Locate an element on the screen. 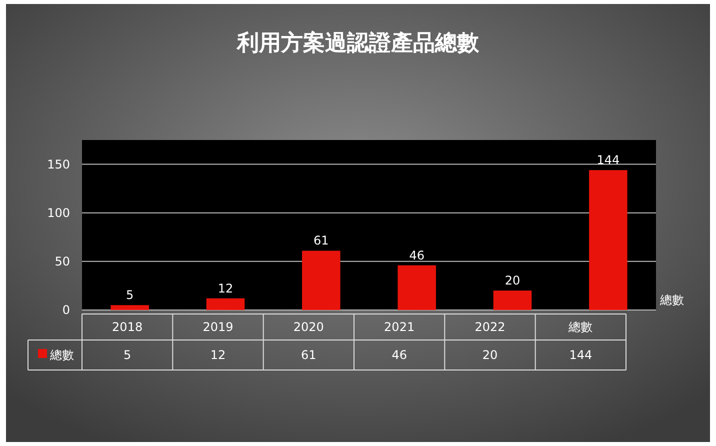 This screenshot has height=446, width=716. data-label: 12 is located at coordinates (226, 288).